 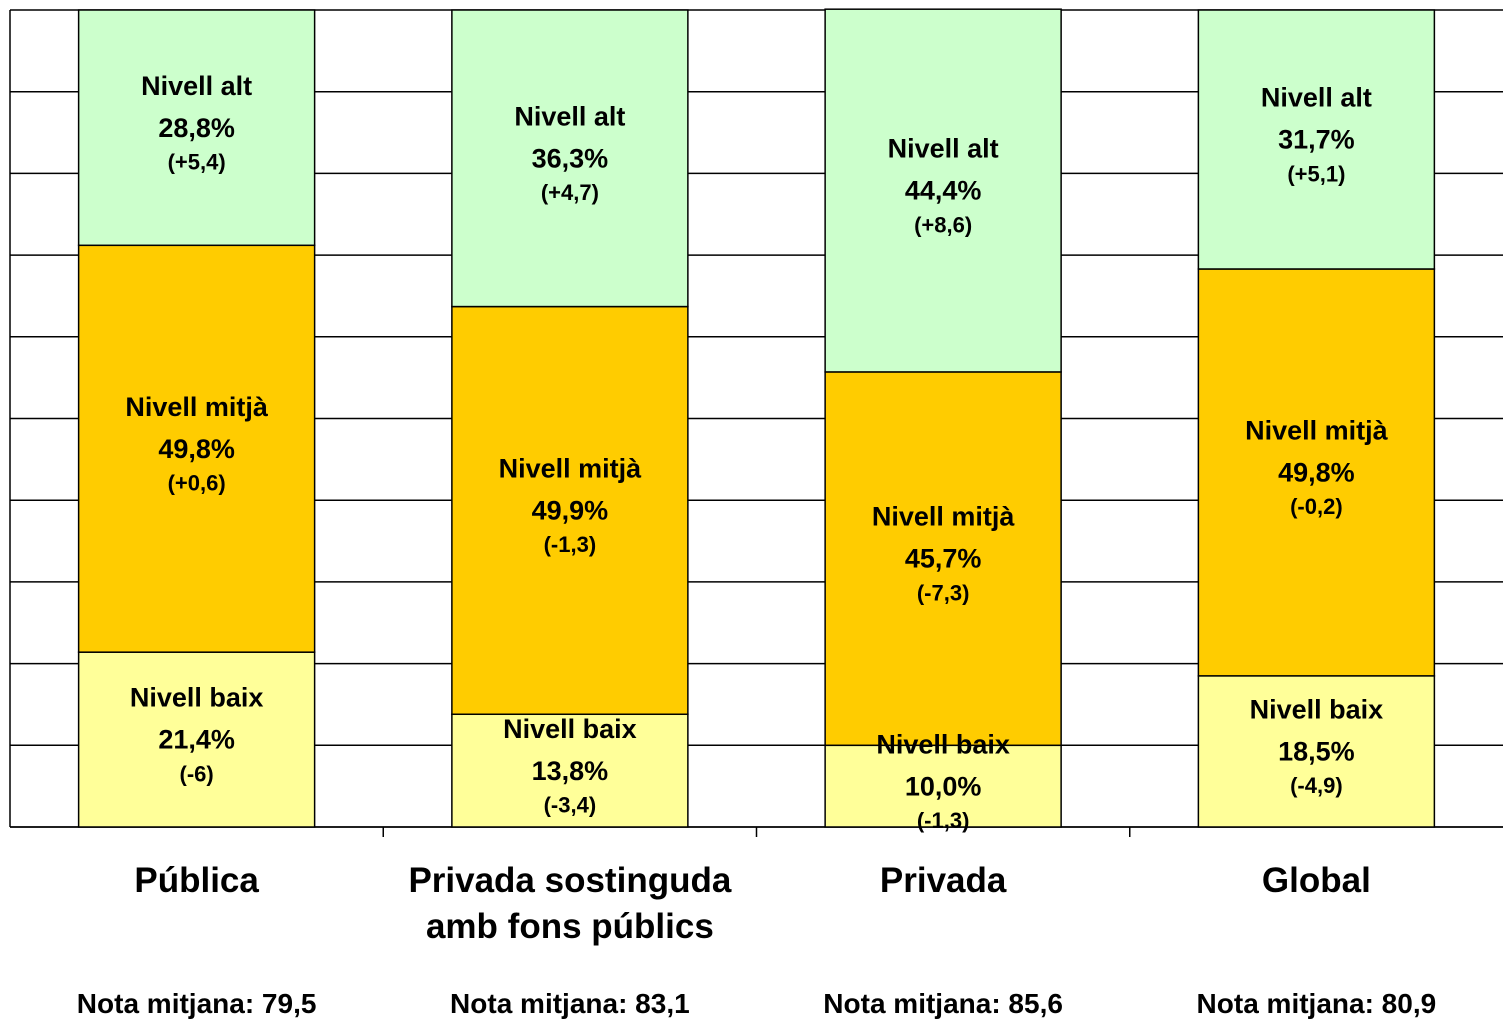 What do you see at coordinates (943, 1003) in the screenshot?
I see `average-note: Nota mitjana: 85,6` at bounding box center [943, 1003].